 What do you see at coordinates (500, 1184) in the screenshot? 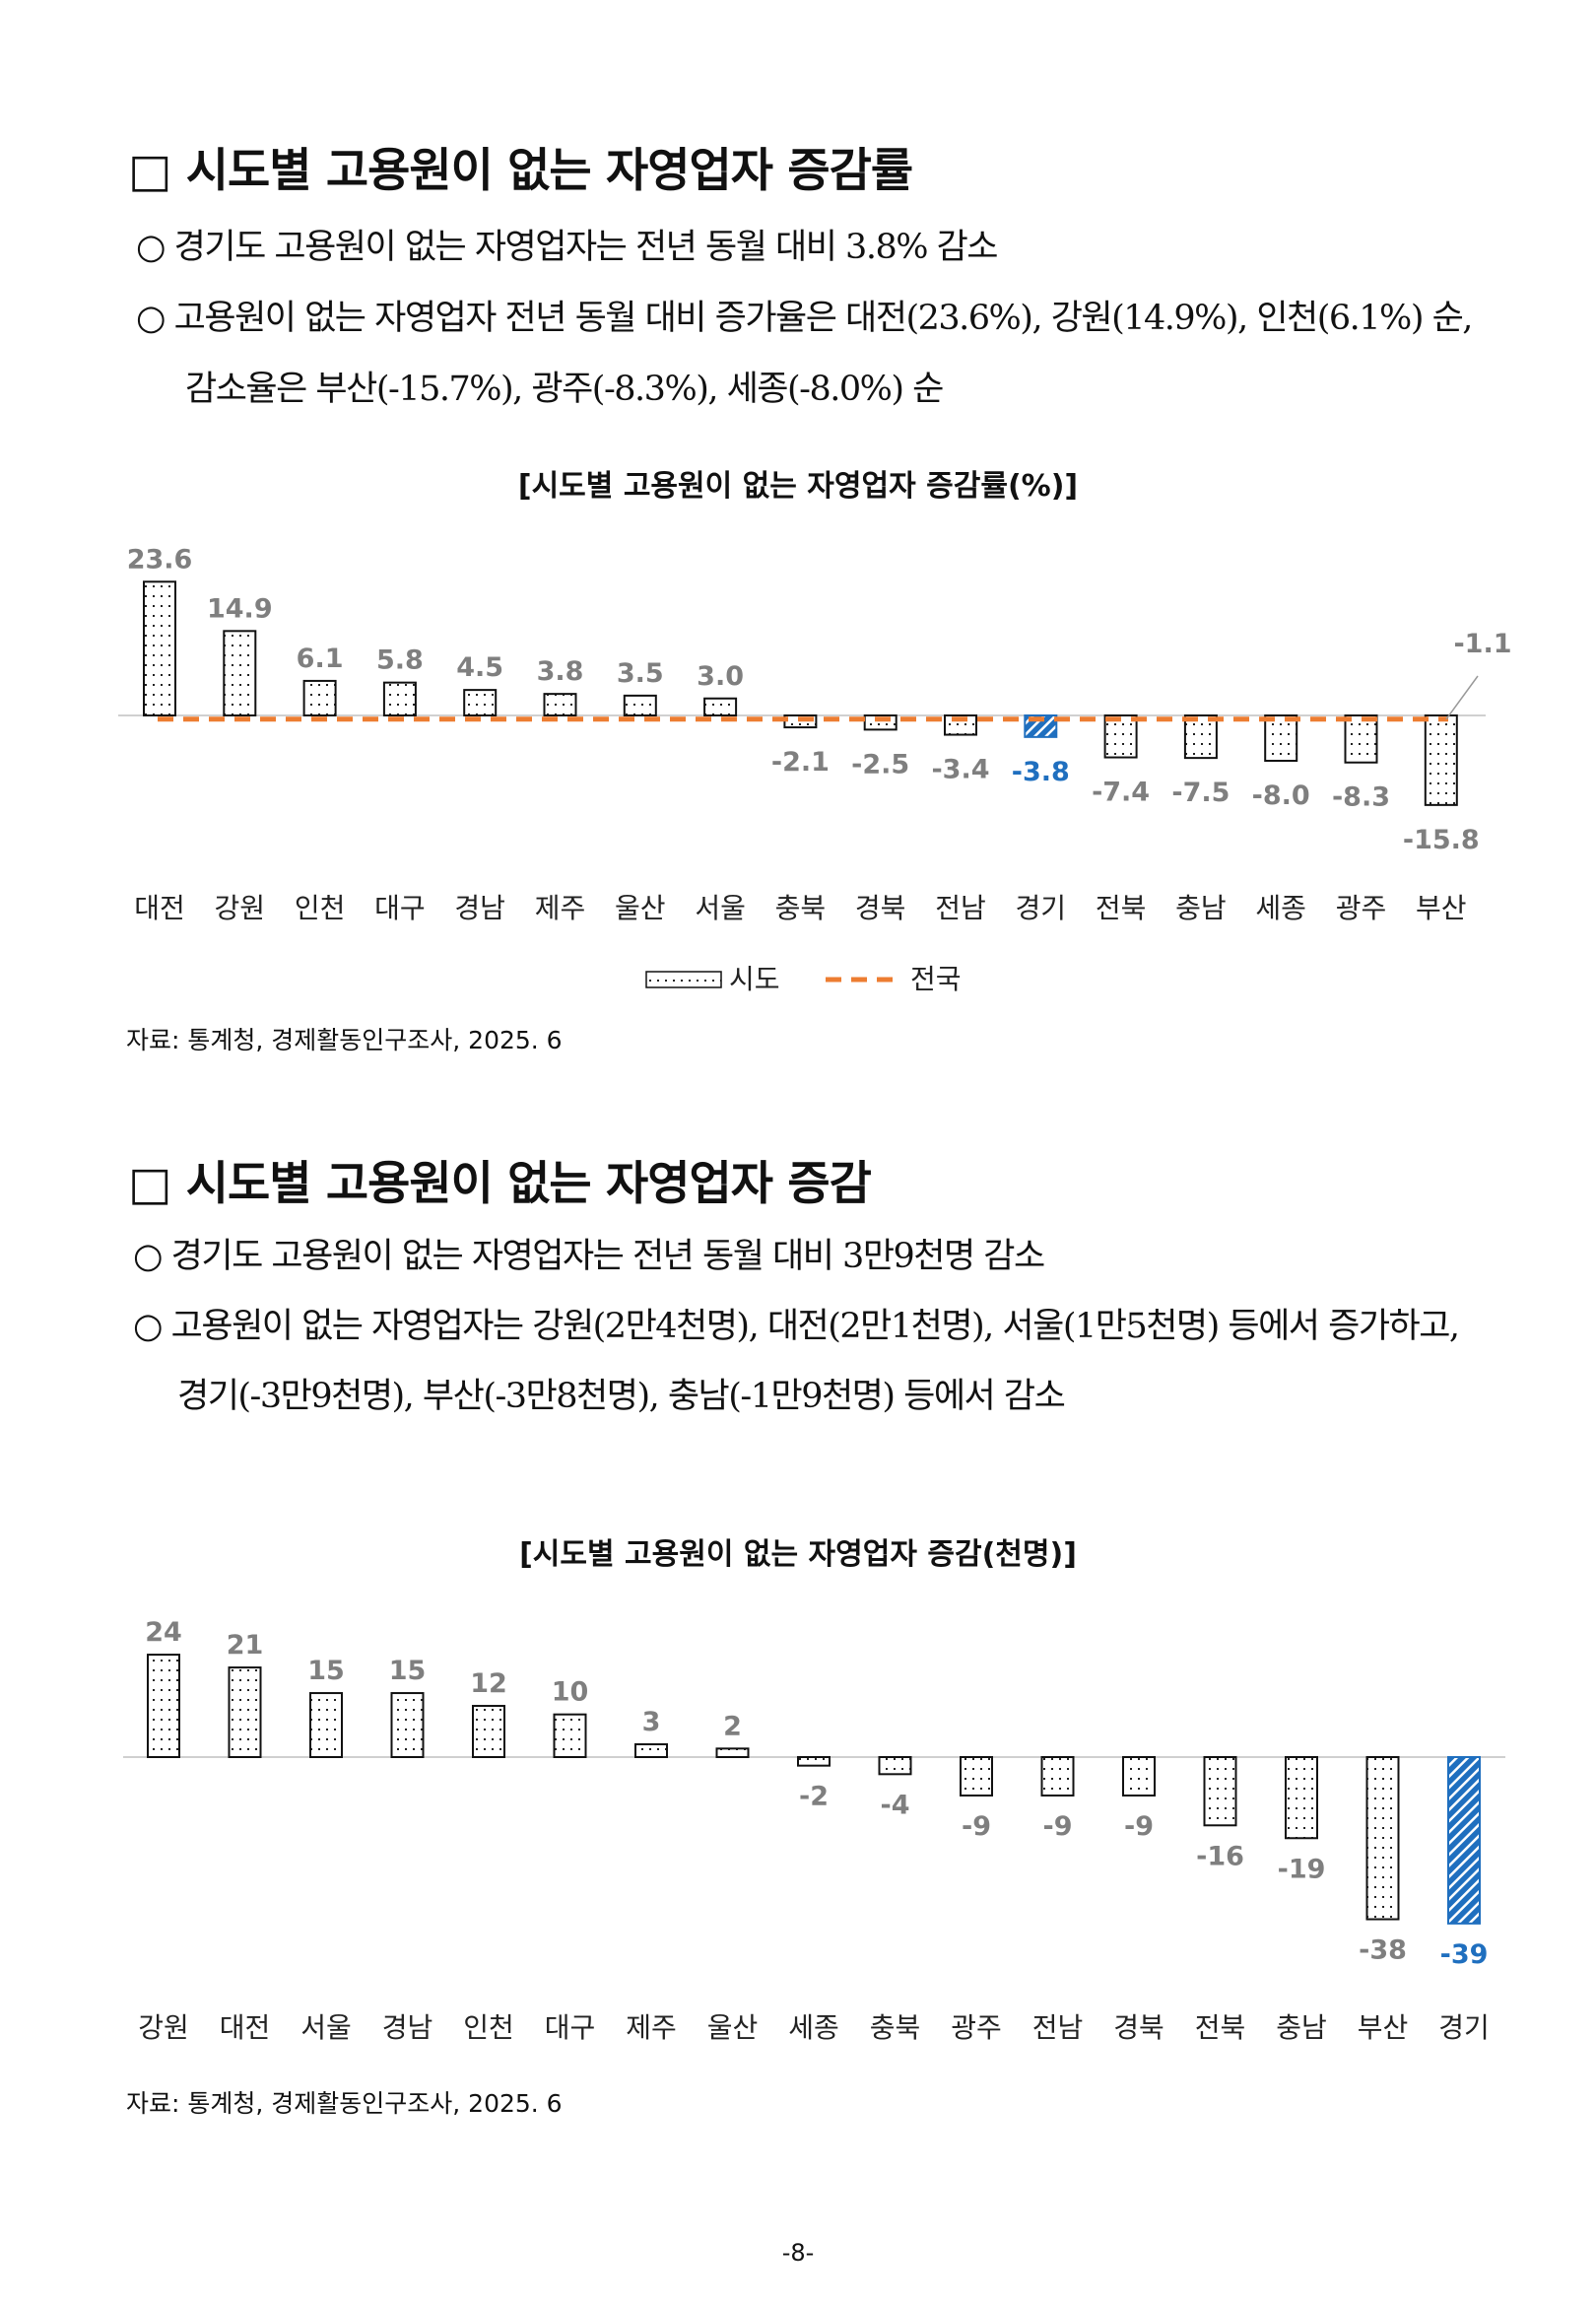
I see `section2-title: □ 시도별 고용원이 없는 자영업자 증감` at bounding box center [500, 1184].